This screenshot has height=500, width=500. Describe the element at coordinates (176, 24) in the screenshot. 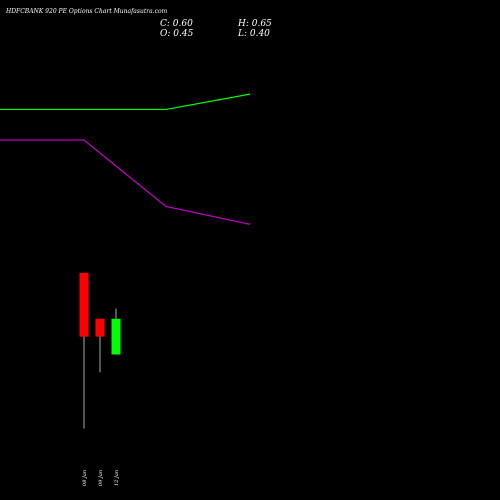

I see `close-value: C: 0.60` at that location.